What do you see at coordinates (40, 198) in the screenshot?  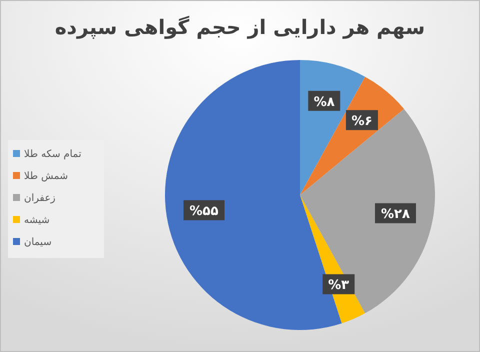 I see `legend-label: زعفران` at bounding box center [40, 198].